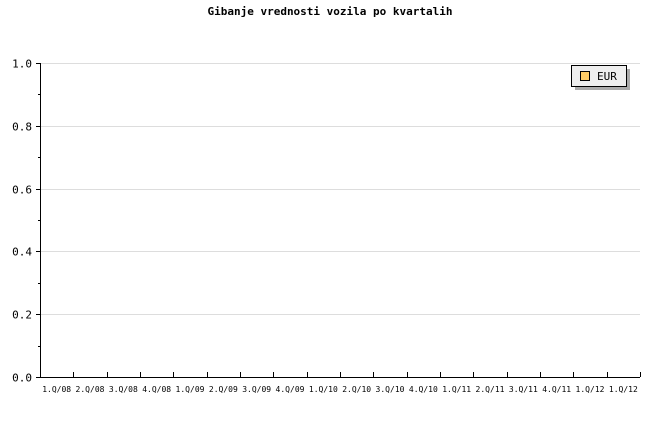  Describe the element at coordinates (123, 389) in the screenshot. I see `x-tick-label: 3.Q/08` at that location.